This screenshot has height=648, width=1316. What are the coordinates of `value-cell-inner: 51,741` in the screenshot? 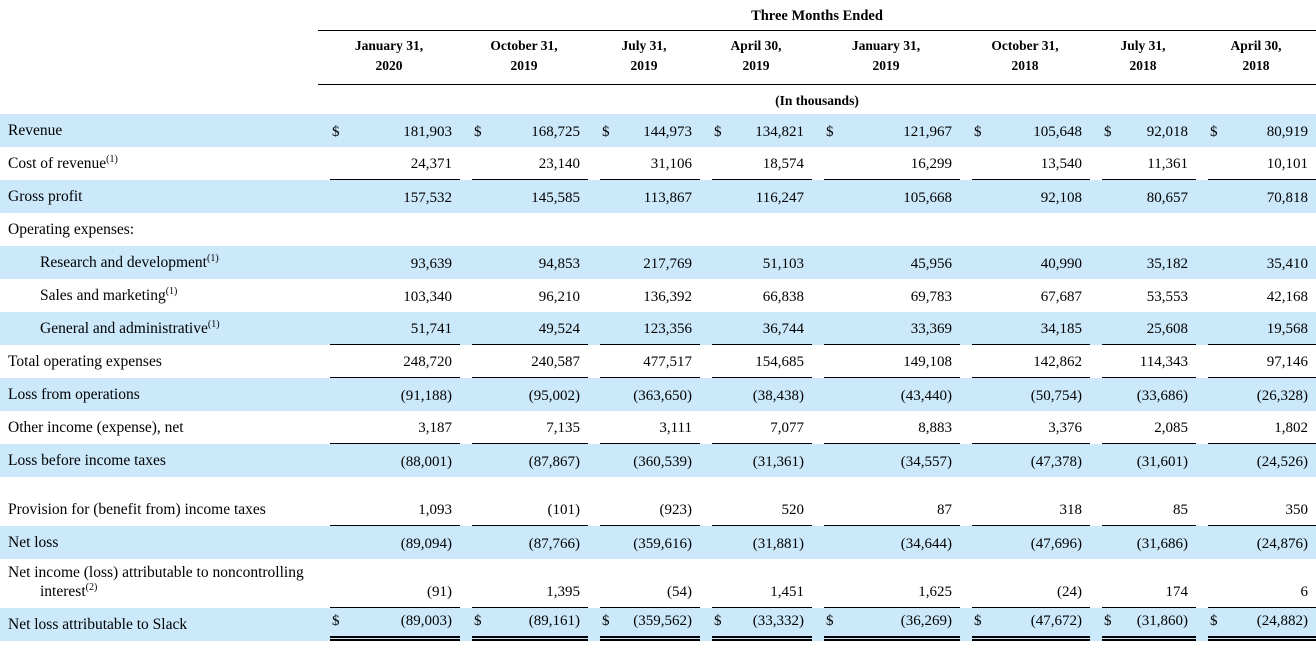 It's located at (395, 328).